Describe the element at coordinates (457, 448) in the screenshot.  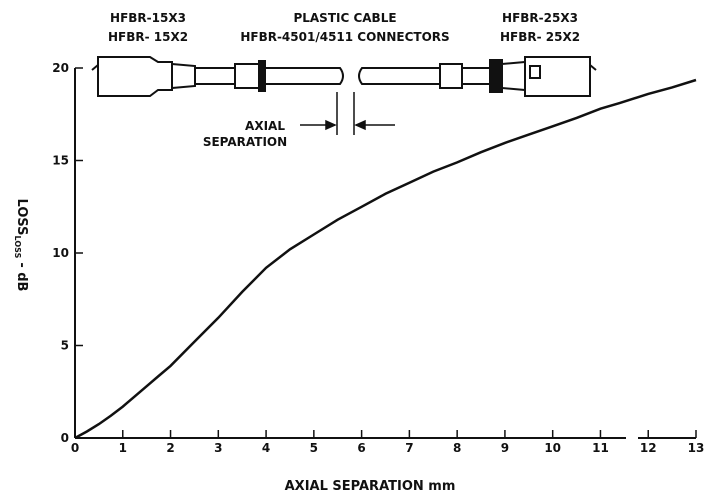
I see `x-tick-label: 8` at that location.